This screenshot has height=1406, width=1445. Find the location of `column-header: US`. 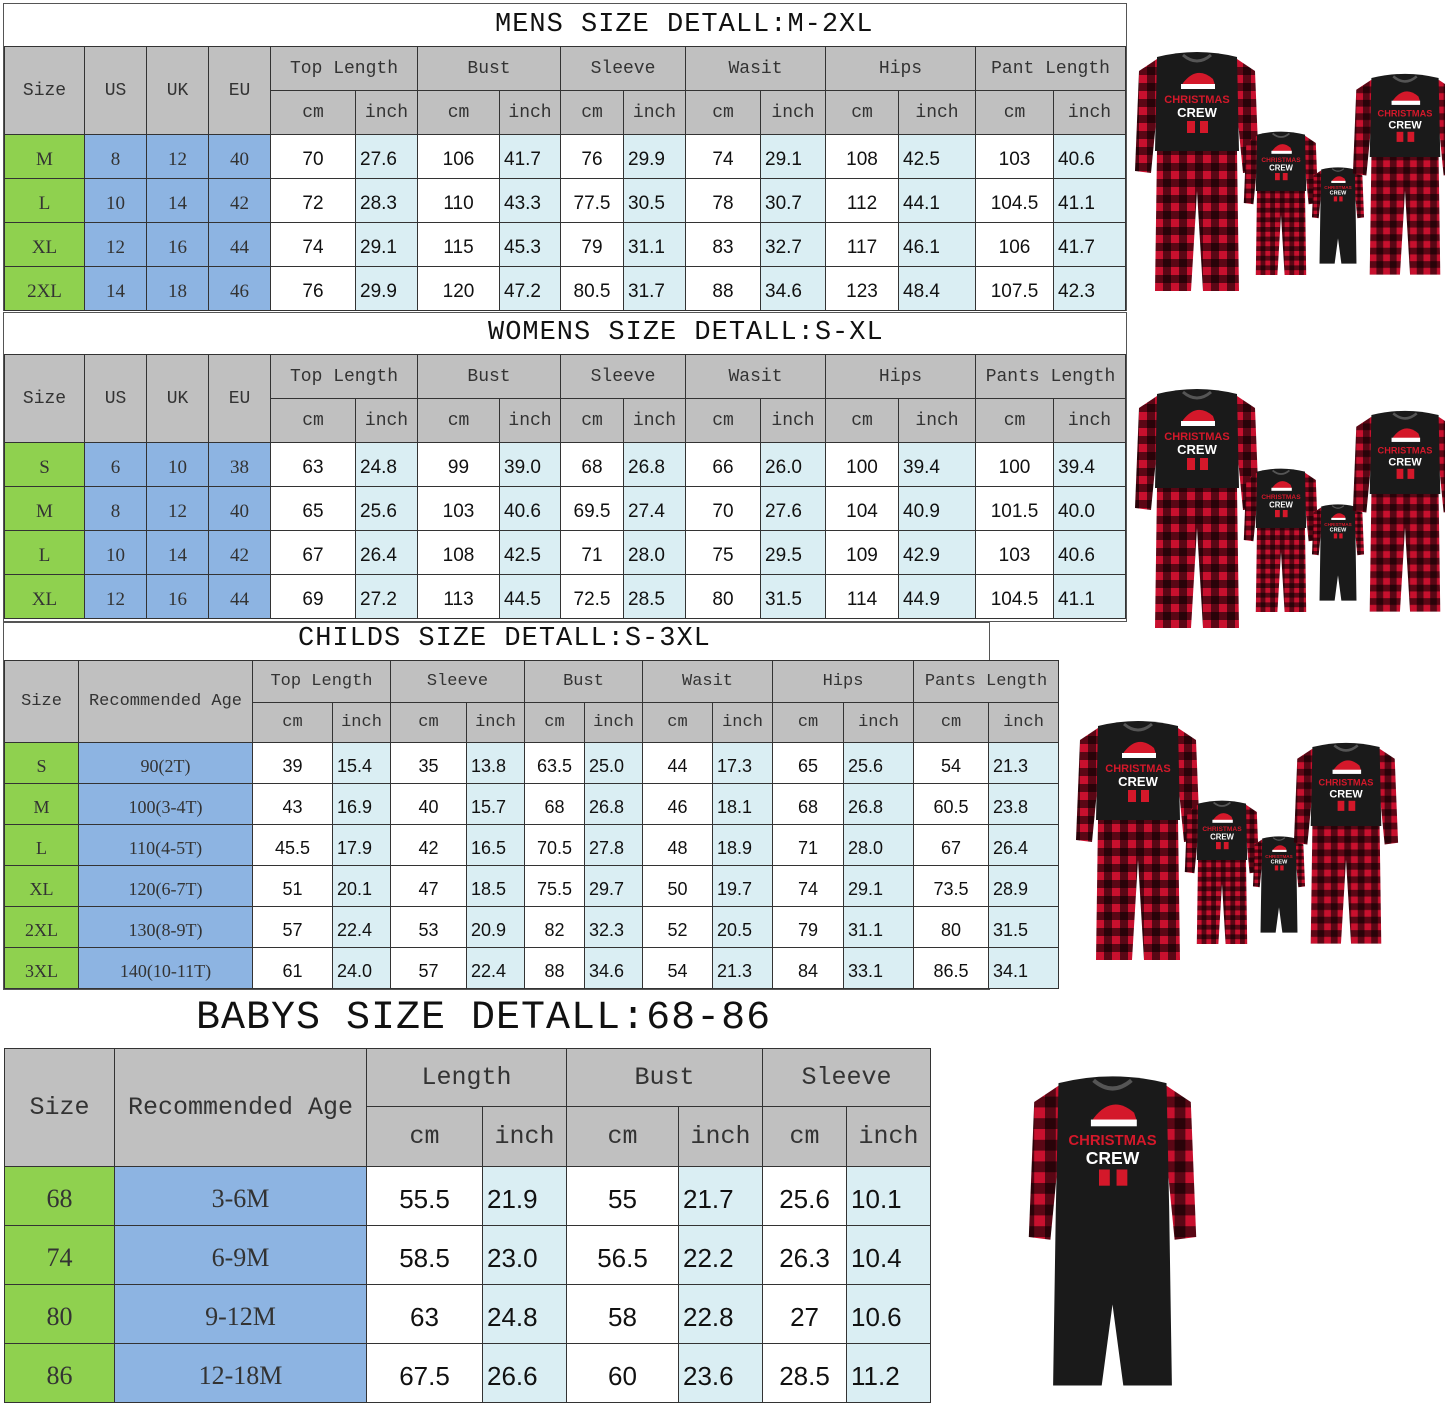

column-header: US is located at coordinates (115, 398).